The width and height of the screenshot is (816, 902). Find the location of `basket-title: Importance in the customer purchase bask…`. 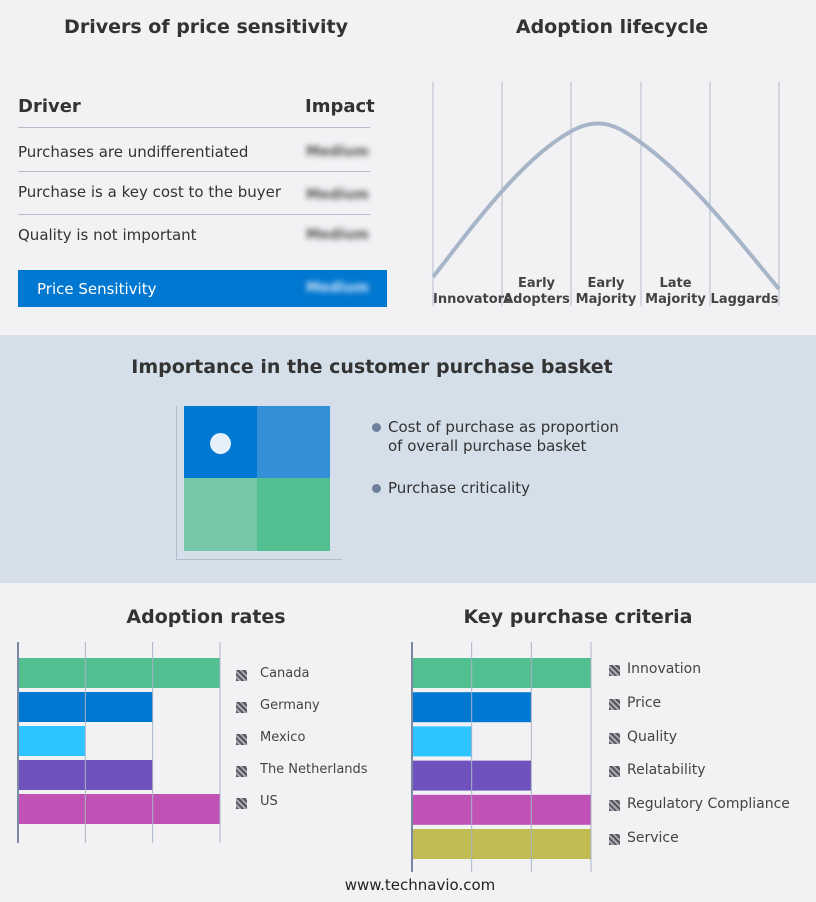

basket-title: Importance in the customer purchase bask… is located at coordinates (372, 367).